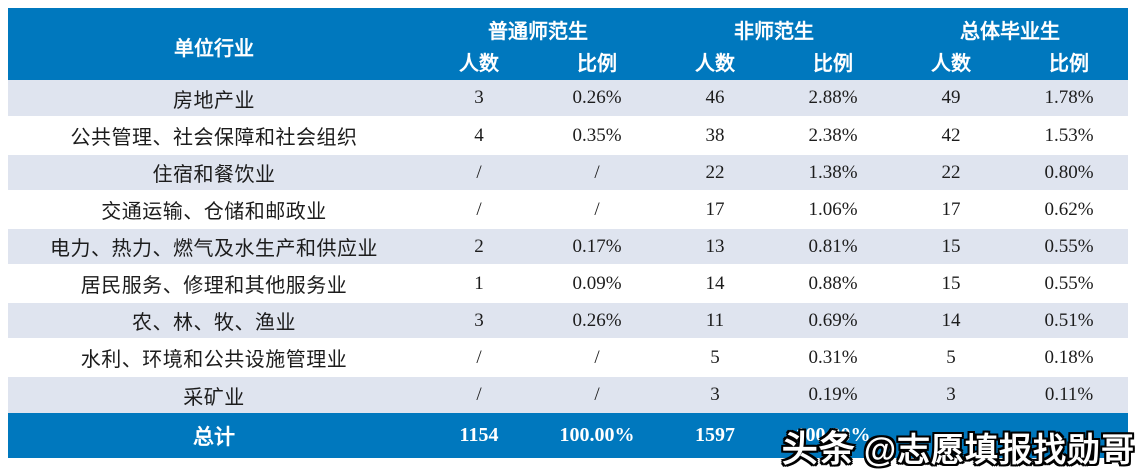  Describe the element at coordinates (214, 284) in the screenshot. I see `industry-cell: 居民服务、修理和其他服务业` at that location.